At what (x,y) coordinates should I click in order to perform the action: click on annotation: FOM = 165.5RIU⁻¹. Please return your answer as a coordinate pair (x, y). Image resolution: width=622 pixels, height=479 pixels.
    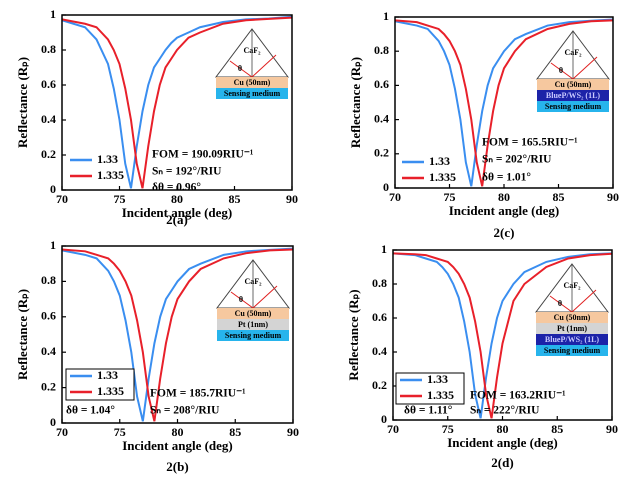
    Looking at the image, I should click on (530, 143).